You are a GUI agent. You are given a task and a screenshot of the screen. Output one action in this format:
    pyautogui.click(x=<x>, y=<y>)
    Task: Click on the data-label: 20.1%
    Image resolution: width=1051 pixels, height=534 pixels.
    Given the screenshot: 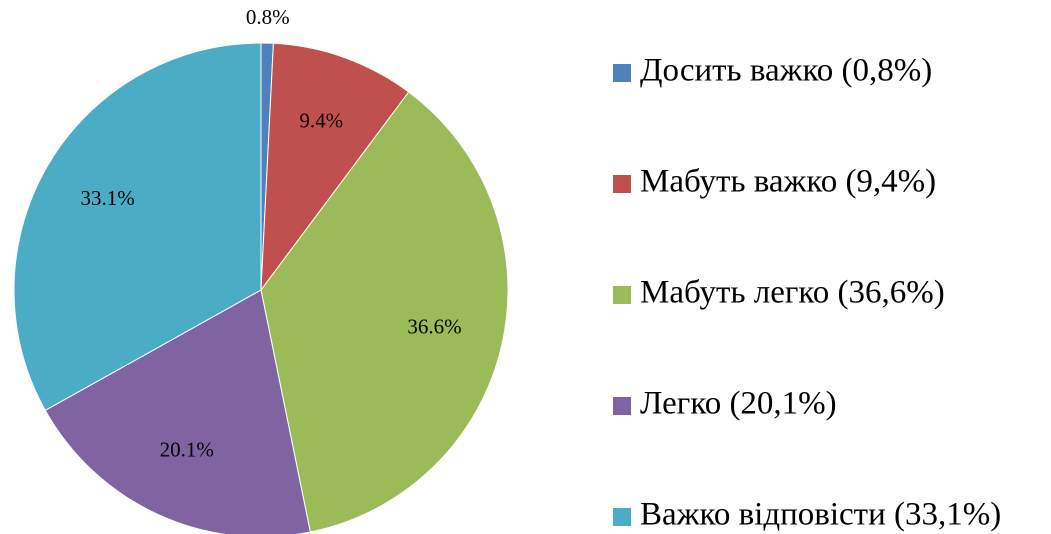 What is the action you would take?
    pyautogui.click(x=187, y=449)
    